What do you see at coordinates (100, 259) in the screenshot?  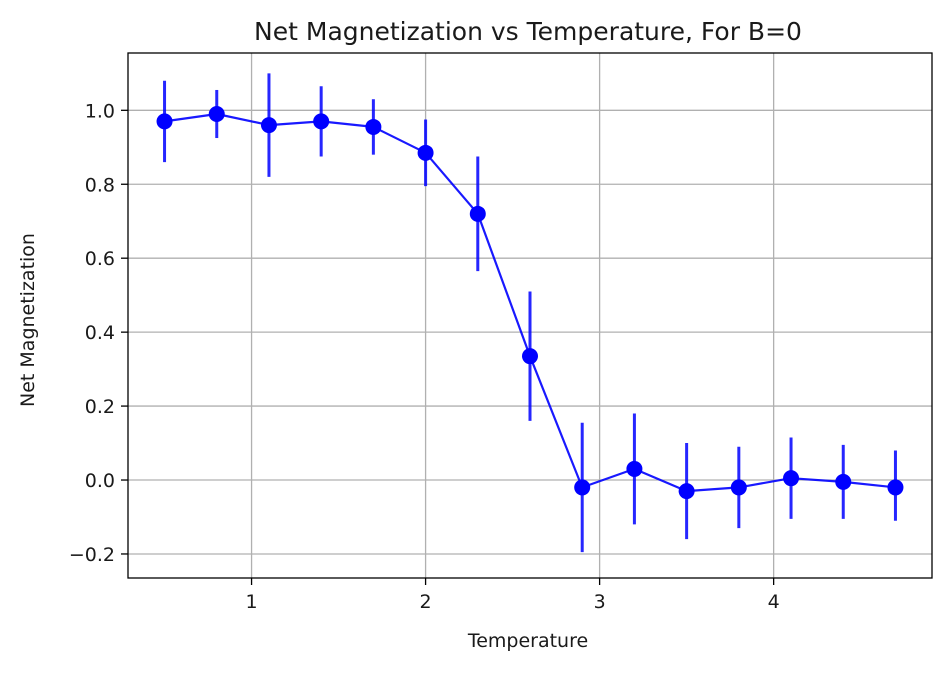 I see `y-tick-label: 0.6` at bounding box center [100, 259].